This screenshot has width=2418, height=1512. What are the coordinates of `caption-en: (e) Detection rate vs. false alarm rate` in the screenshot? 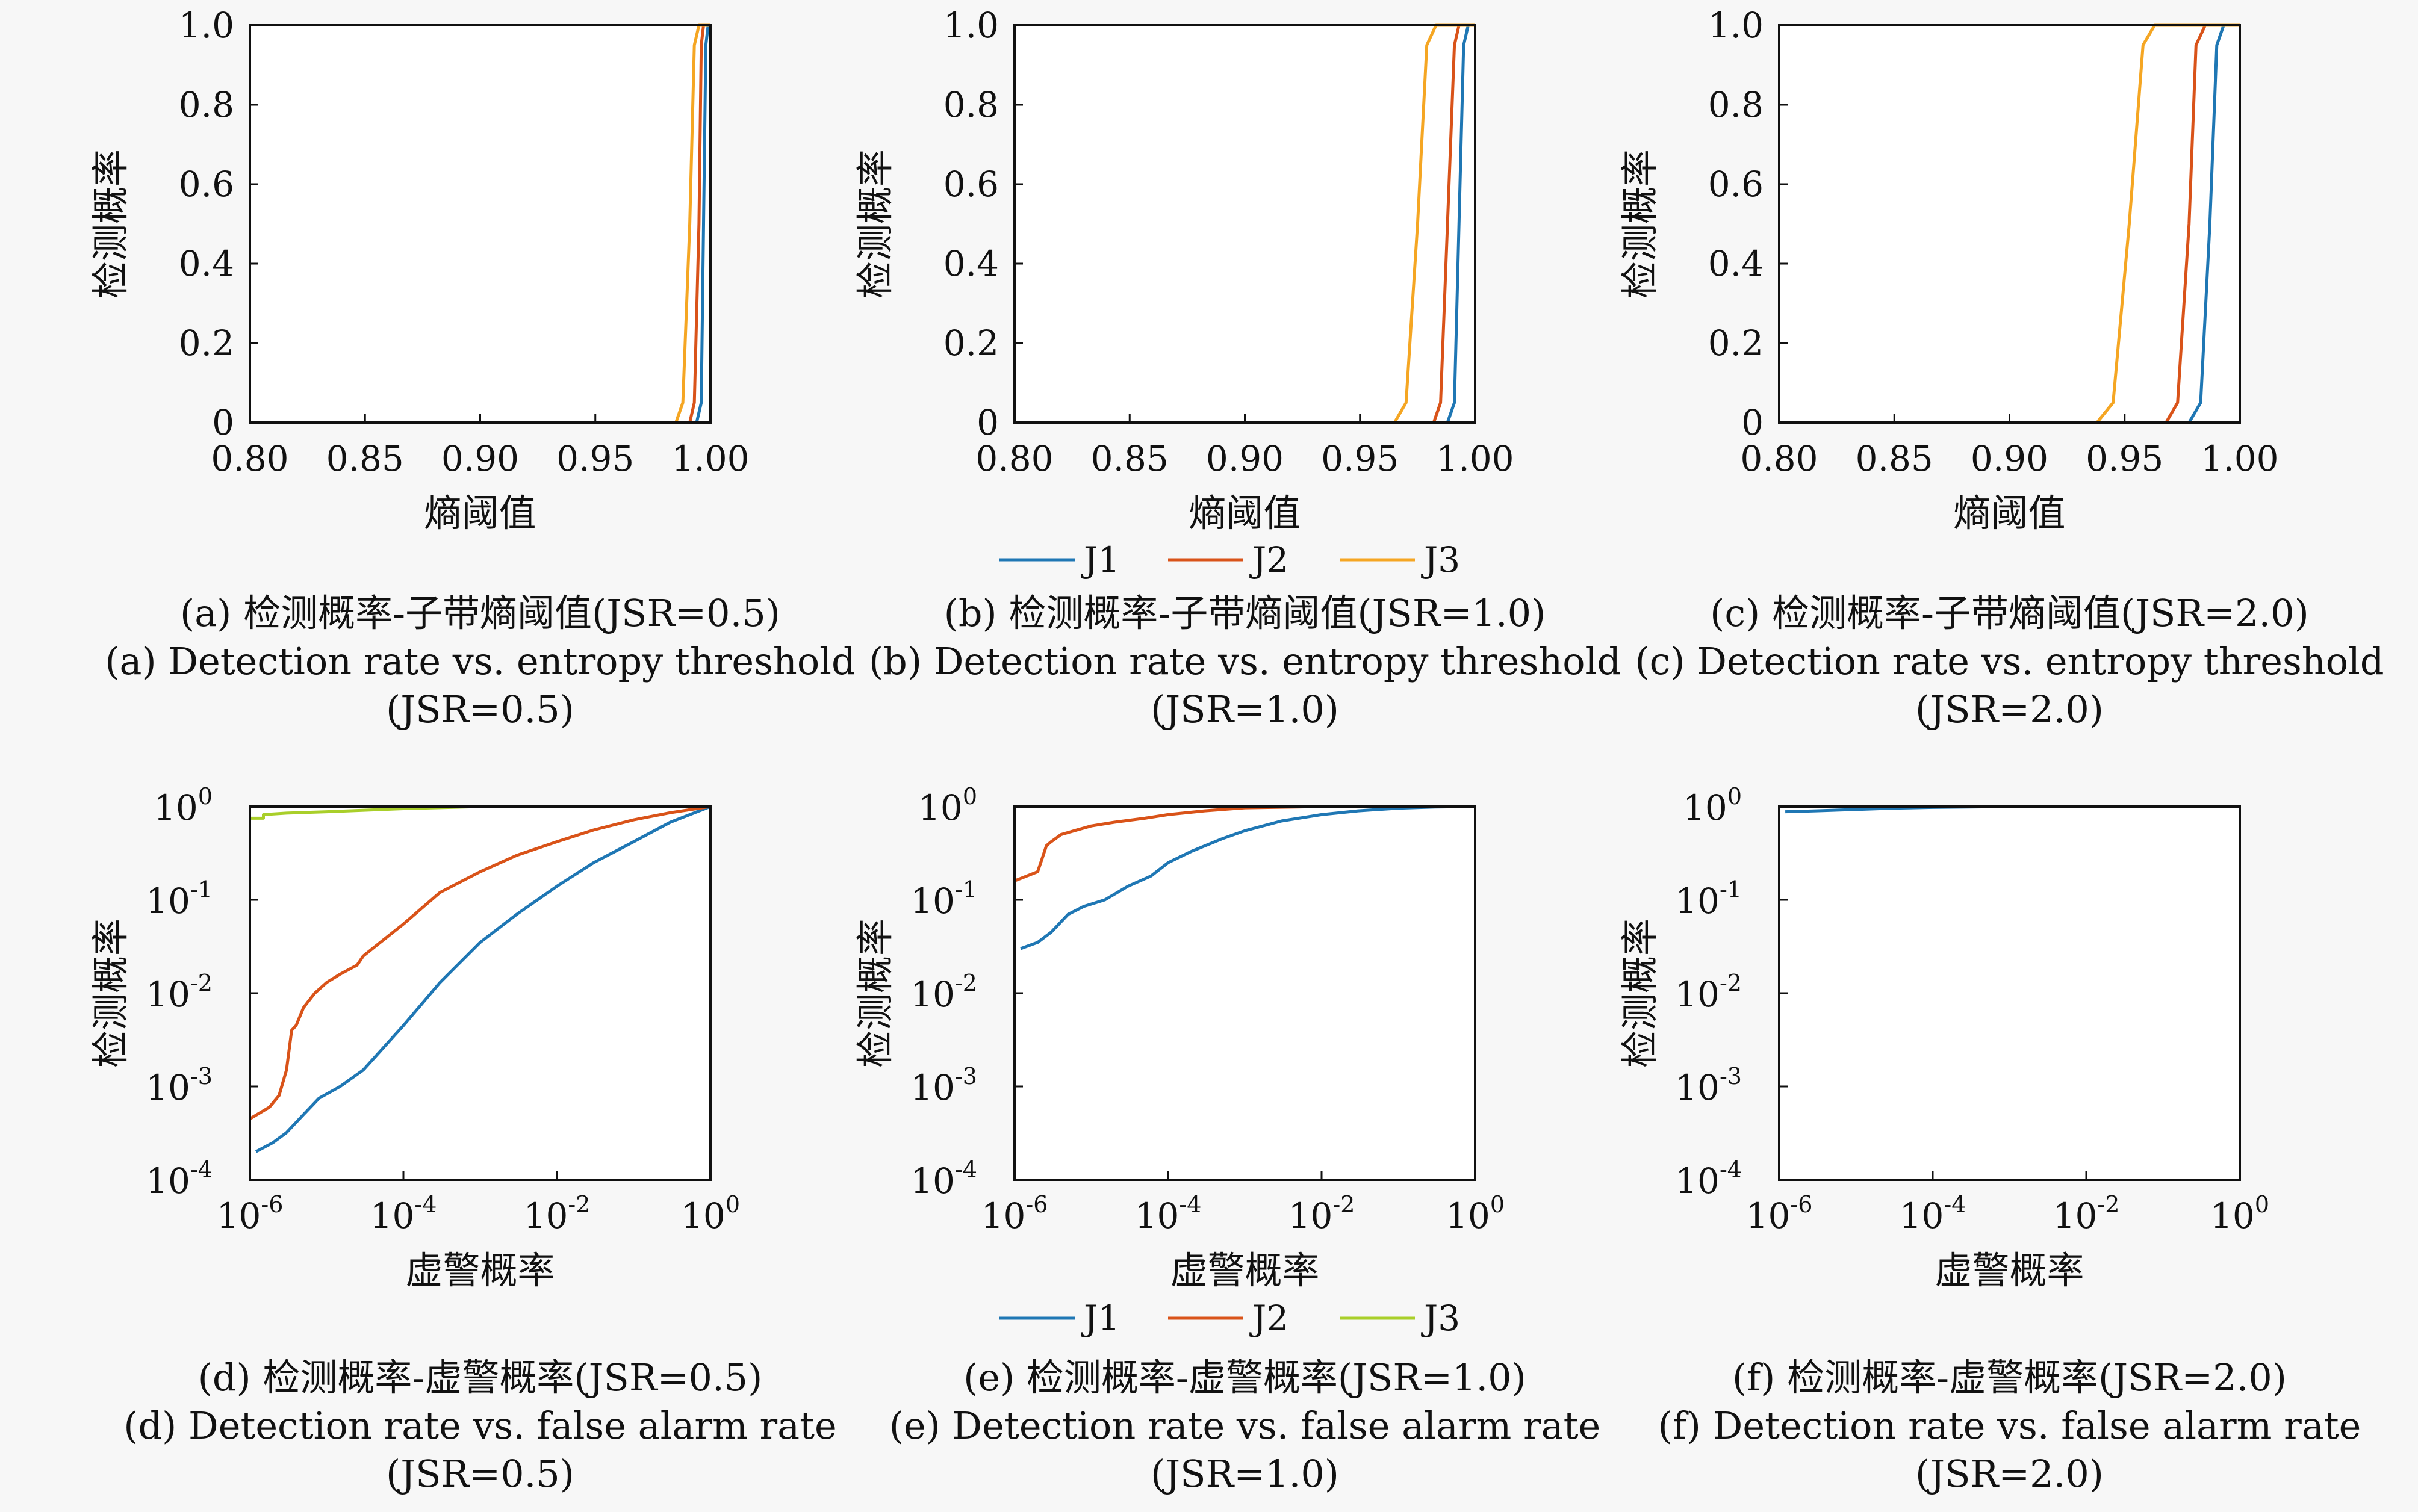 It's located at (1244, 1426).